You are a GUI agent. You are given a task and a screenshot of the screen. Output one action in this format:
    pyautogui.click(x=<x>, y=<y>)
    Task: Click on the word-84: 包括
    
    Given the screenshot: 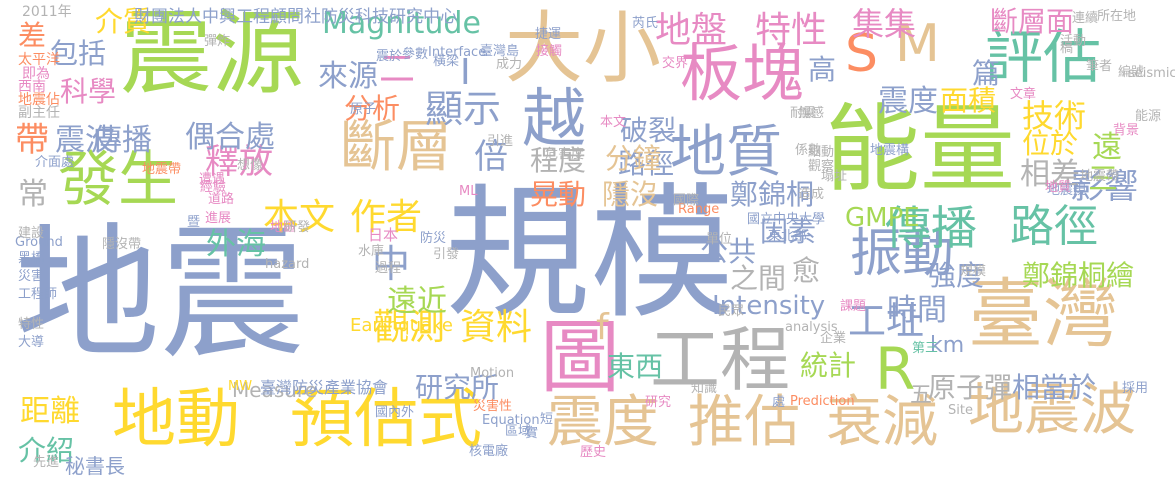 What is the action you would take?
    pyautogui.click(x=78, y=53)
    